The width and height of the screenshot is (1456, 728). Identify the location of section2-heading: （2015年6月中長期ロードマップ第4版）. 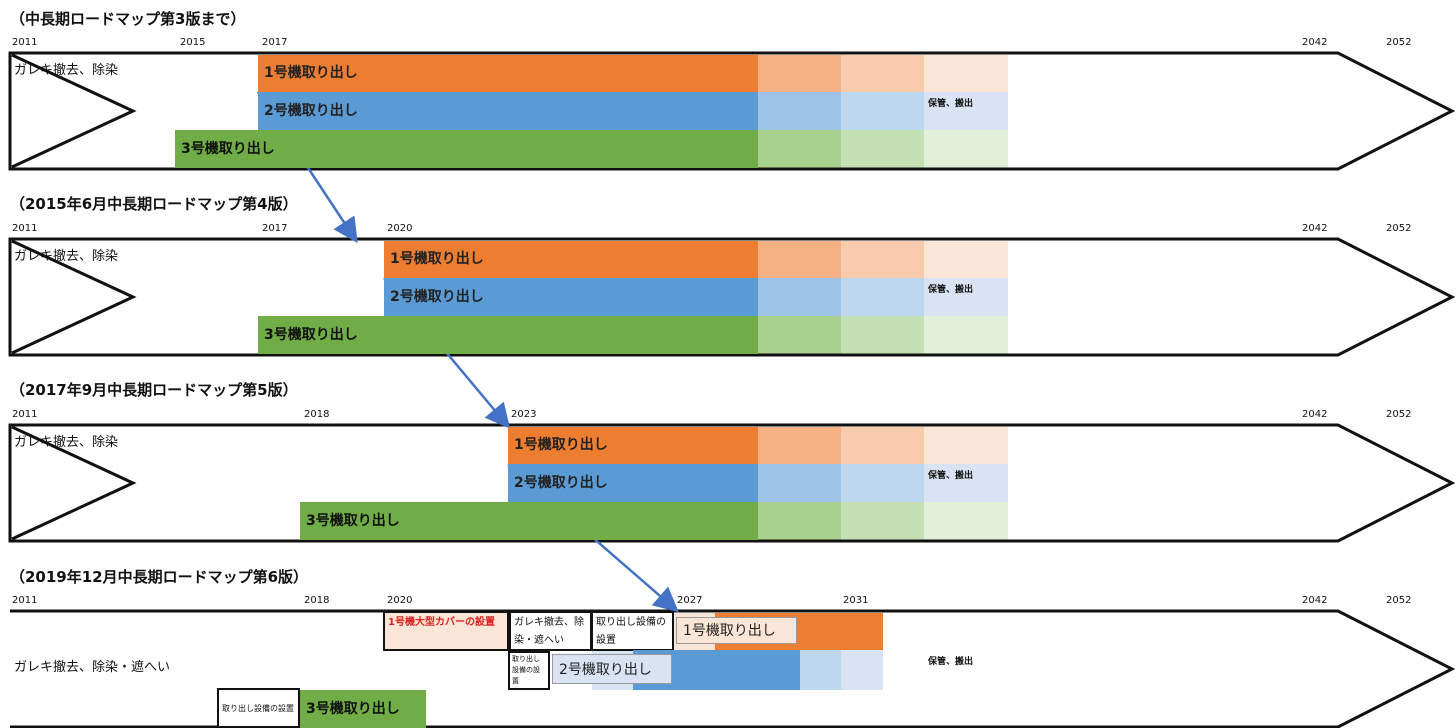
(154, 204).